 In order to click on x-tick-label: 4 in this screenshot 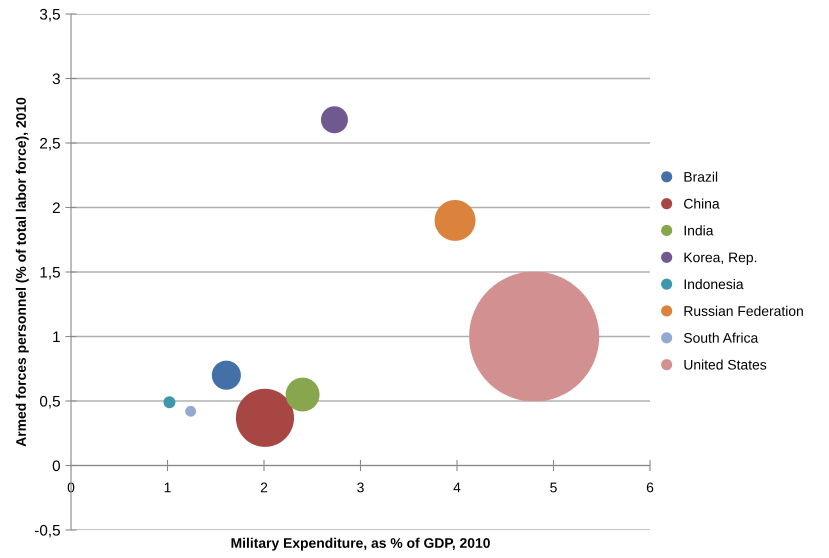, I will do `click(456, 487)`.